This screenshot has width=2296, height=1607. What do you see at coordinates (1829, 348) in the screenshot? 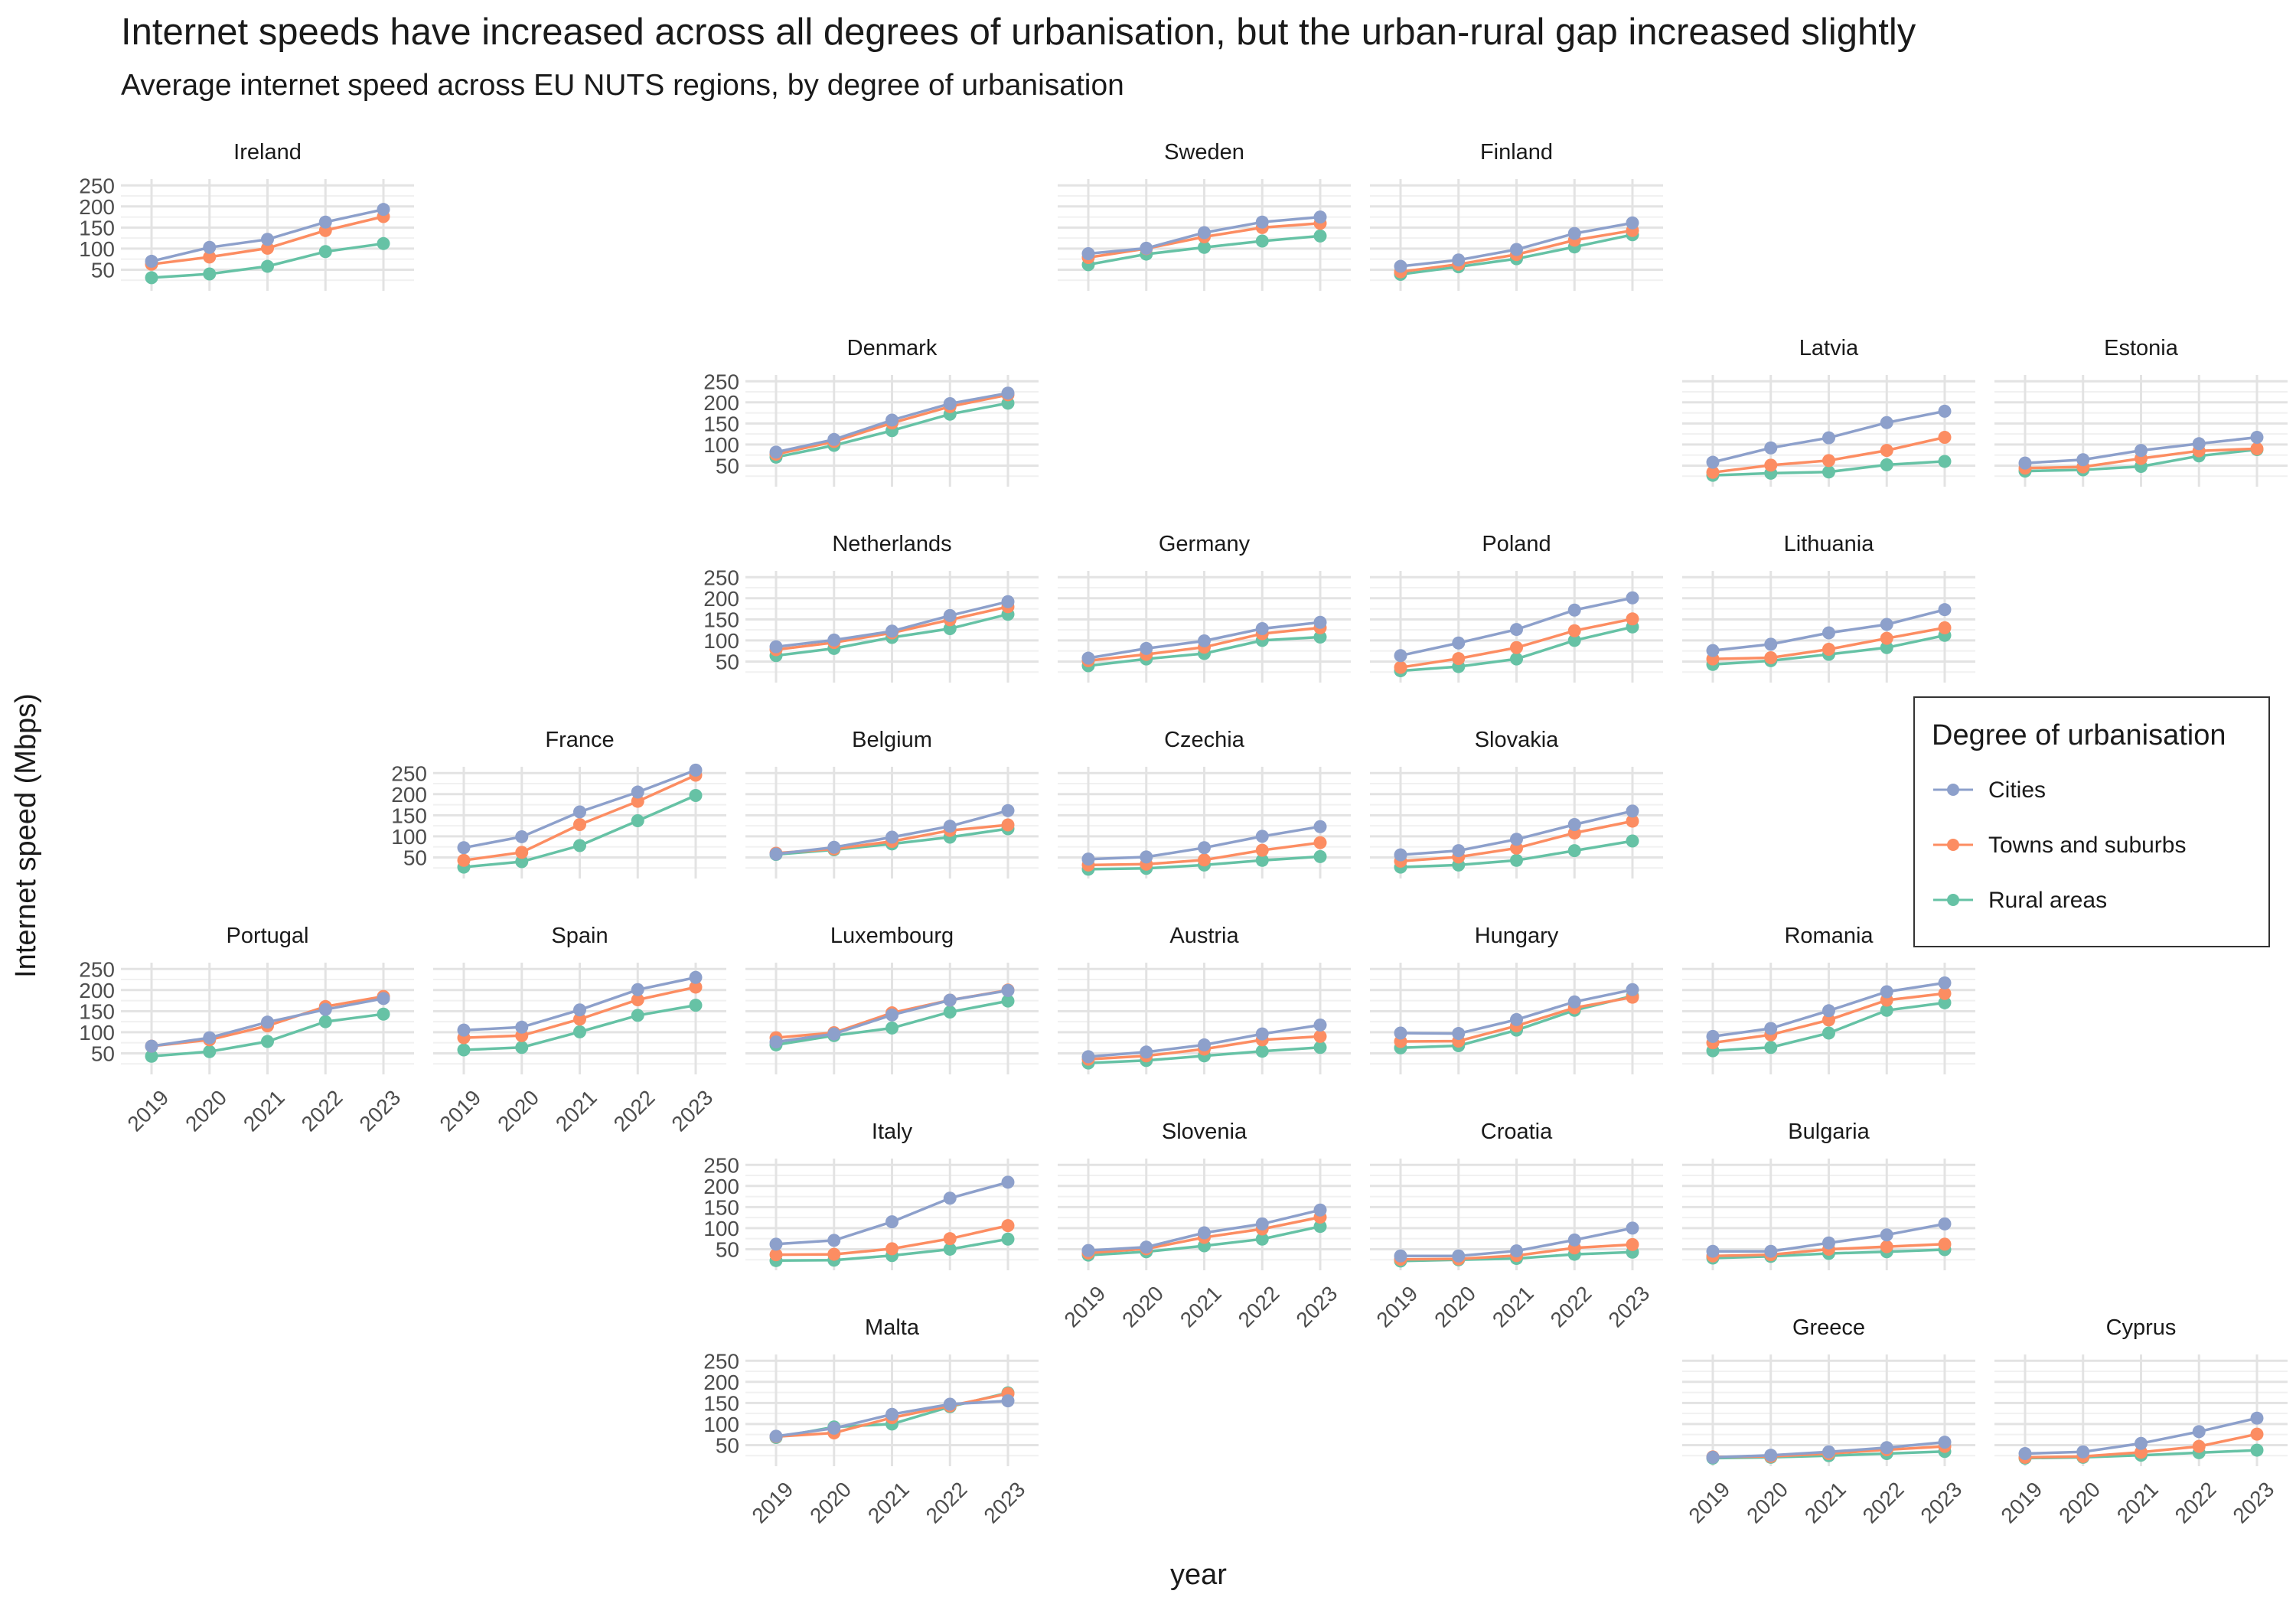
I see `panel-title-latvia: Latvia` at bounding box center [1829, 348].